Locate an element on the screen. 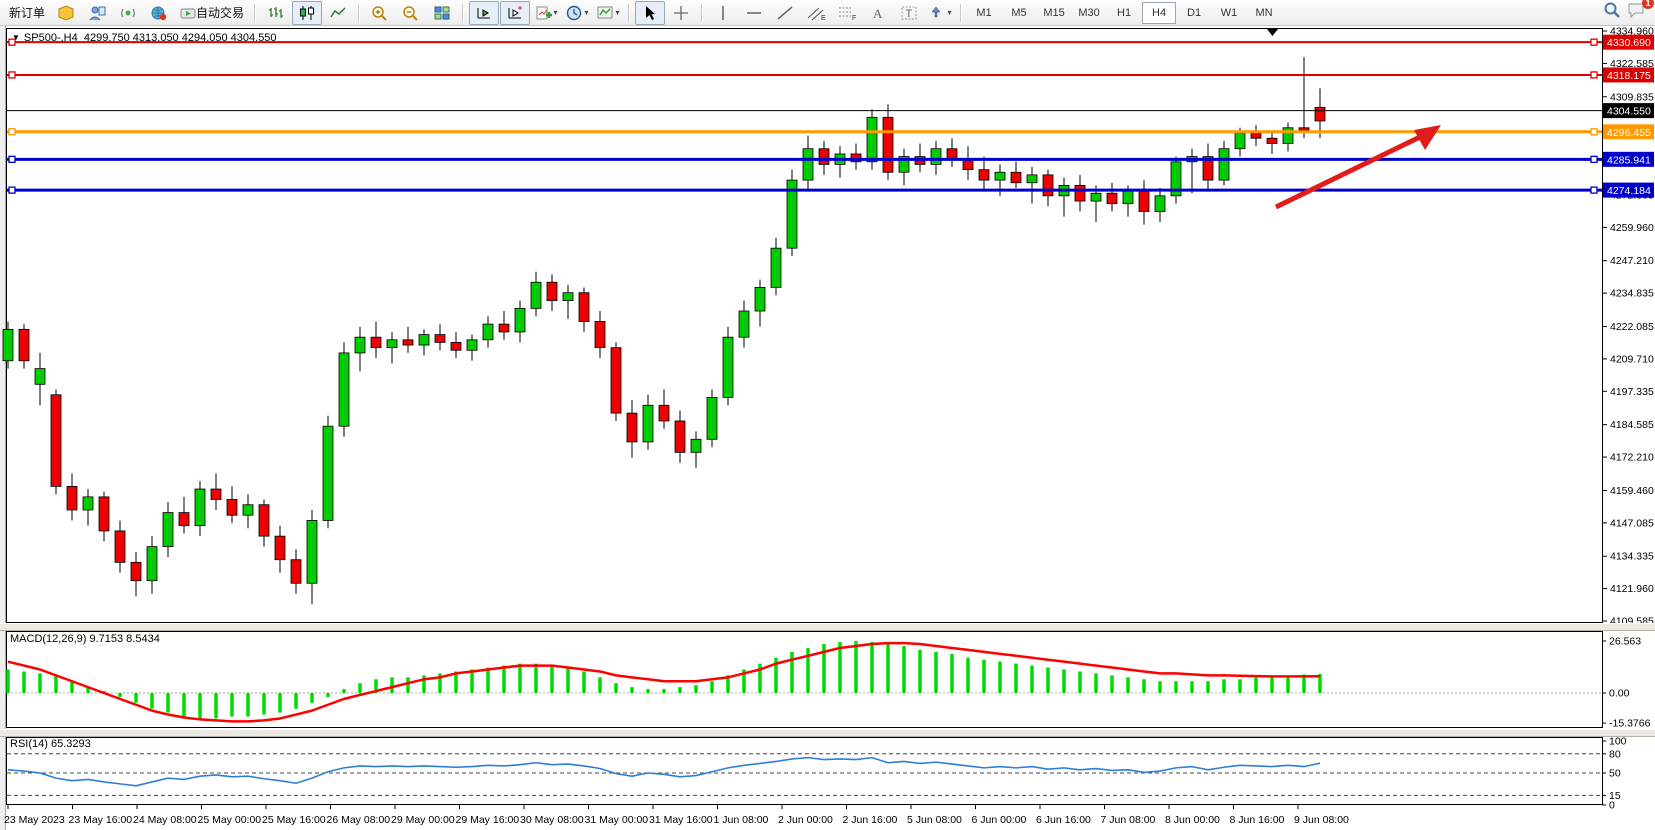  timeframe-m15: M15 is located at coordinates (1054, 12).